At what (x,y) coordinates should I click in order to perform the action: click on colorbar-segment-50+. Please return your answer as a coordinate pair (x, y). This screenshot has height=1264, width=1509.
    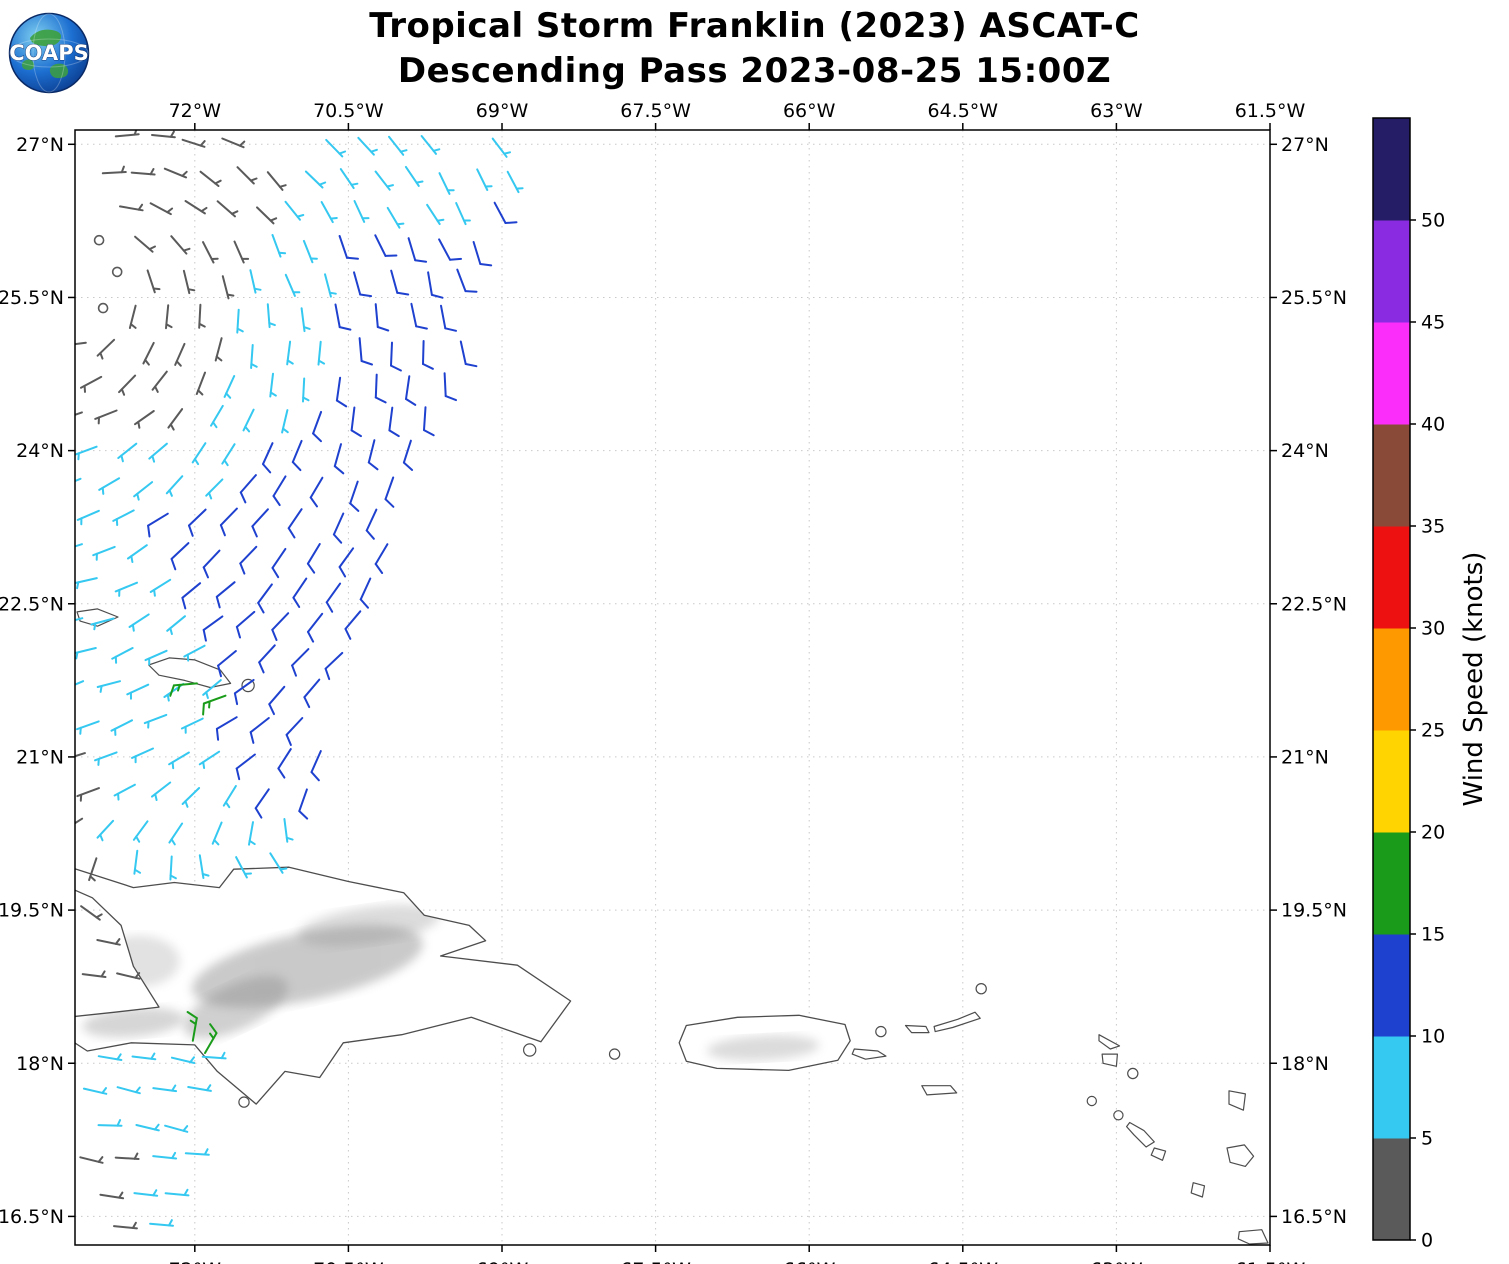
    Looking at the image, I should click on (1391, 169).